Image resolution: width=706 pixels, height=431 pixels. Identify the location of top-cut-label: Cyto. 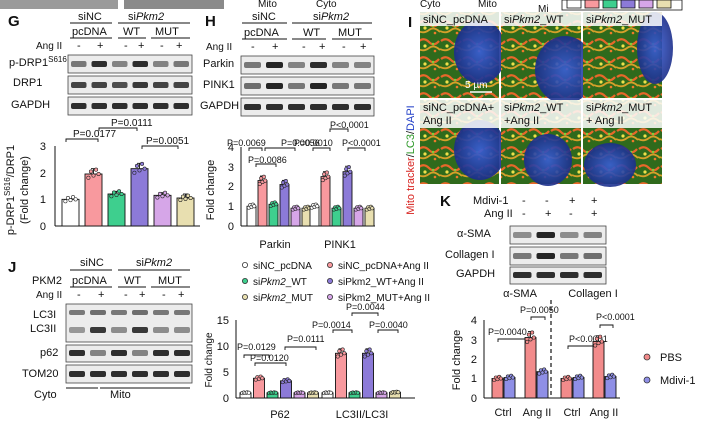
(430, 5).